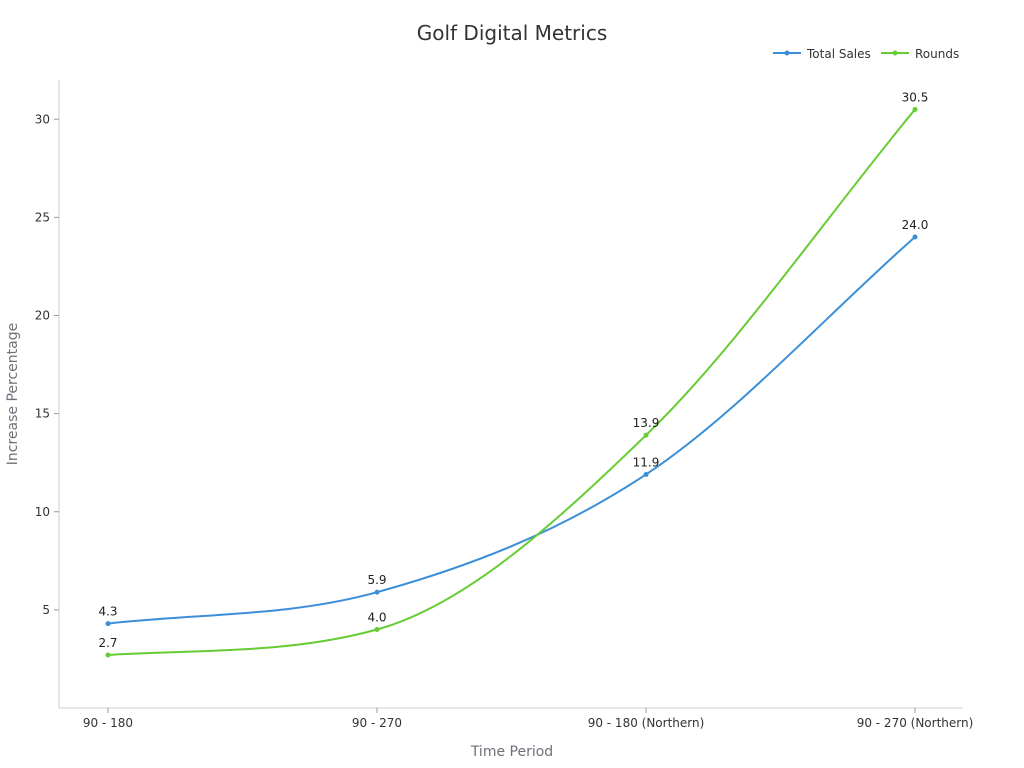  What do you see at coordinates (787, 53) in the screenshot?
I see `legend-marker-total-sales` at bounding box center [787, 53].